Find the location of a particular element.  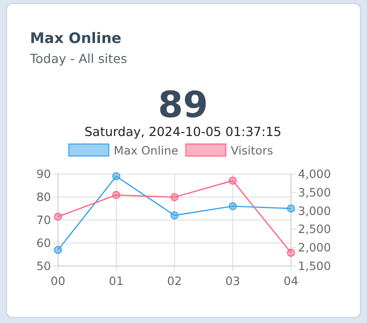

text: Saturday, 2024-10-05 01:37:15 is located at coordinates (183, 131).